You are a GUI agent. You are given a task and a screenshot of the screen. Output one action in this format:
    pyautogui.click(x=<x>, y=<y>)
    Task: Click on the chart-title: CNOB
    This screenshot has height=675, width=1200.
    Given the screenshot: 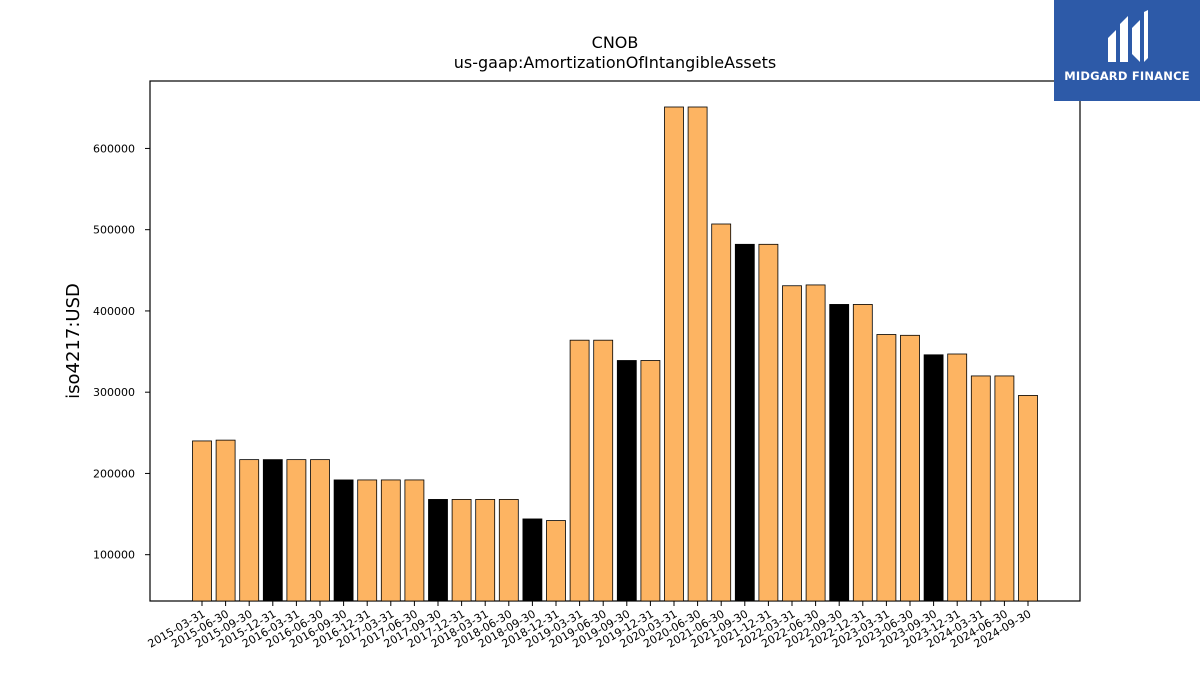 What is the action you would take?
    pyautogui.click(x=615, y=42)
    